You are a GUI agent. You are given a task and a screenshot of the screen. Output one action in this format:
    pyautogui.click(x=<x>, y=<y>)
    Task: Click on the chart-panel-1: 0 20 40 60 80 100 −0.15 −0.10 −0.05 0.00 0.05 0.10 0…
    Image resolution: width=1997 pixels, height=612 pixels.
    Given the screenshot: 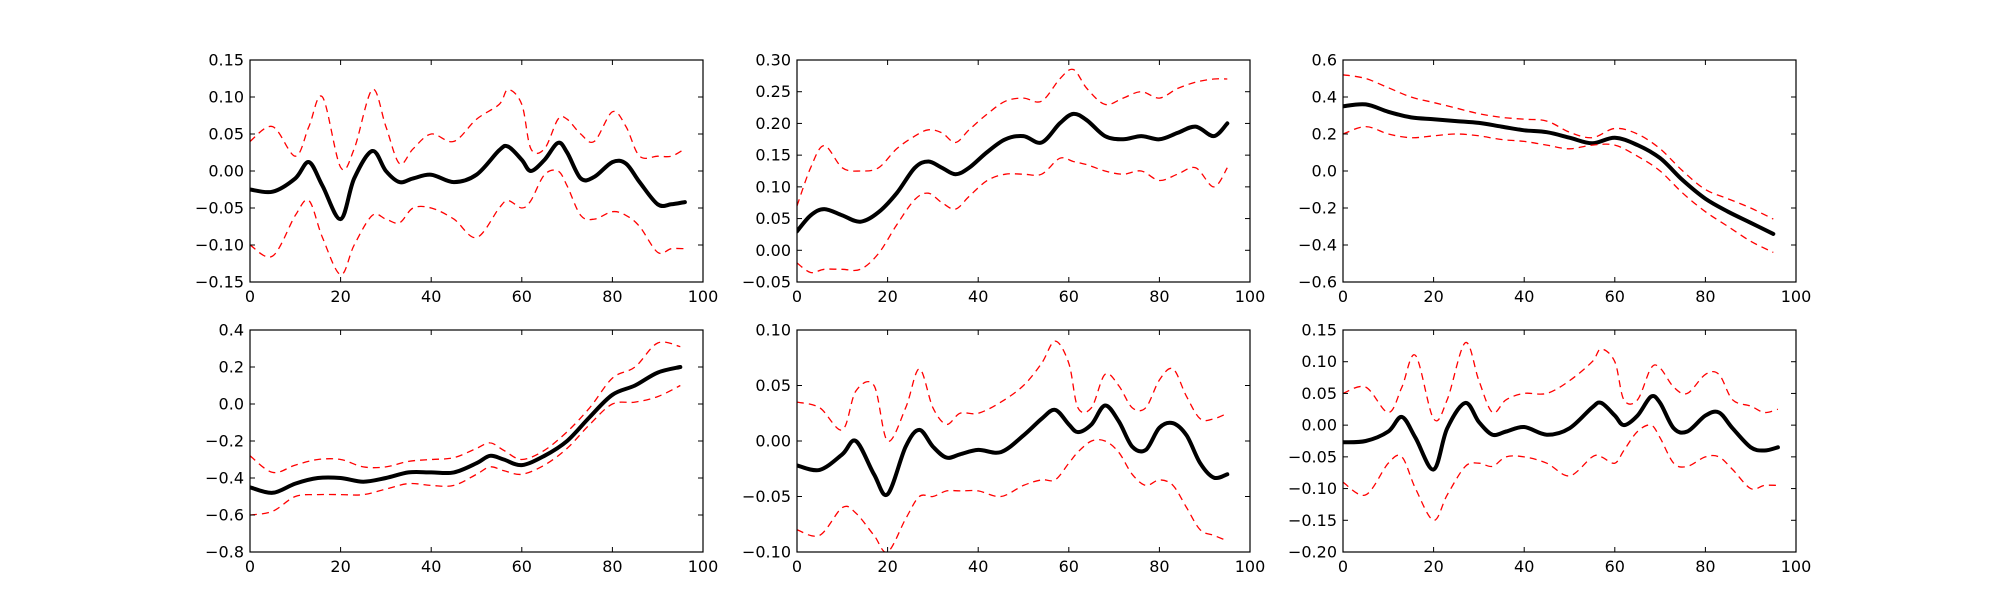 What is the action you would take?
    pyautogui.click(x=456, y=179)
    